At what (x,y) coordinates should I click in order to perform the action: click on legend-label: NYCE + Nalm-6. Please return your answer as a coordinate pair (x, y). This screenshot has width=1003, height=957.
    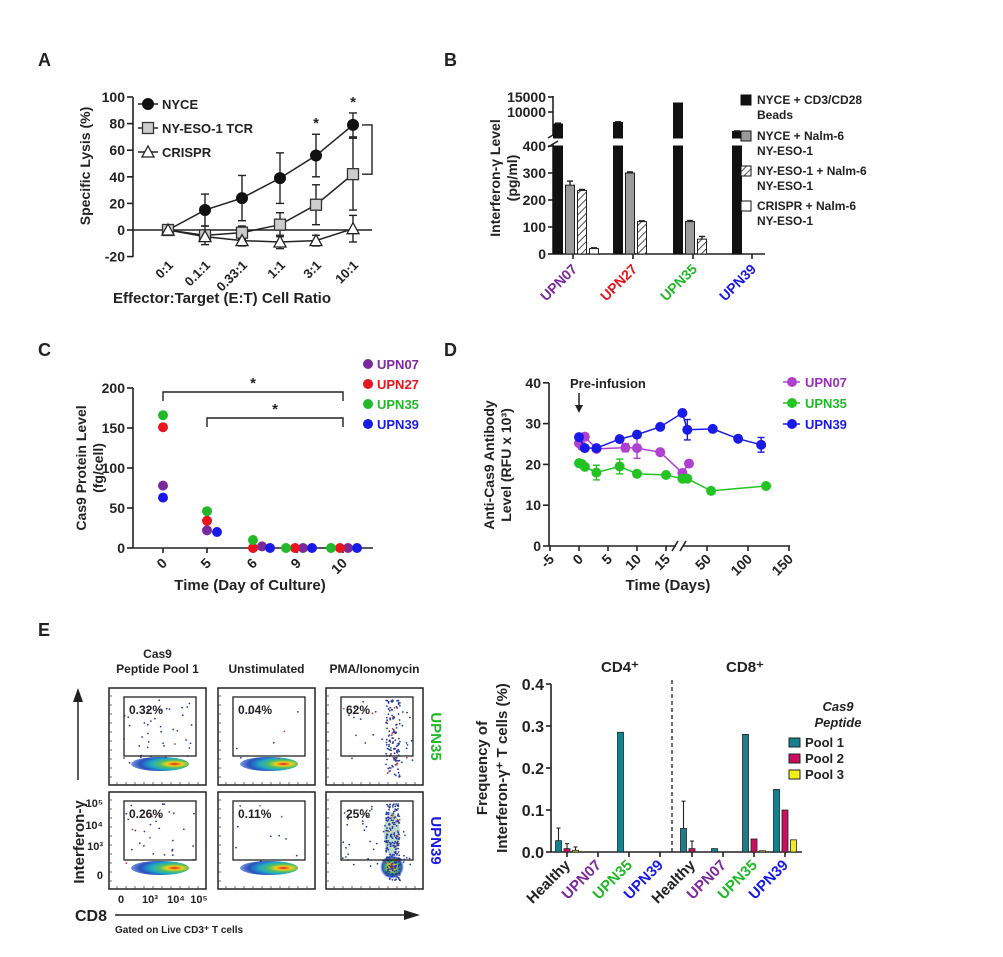
    Looking at the image, I should click on (800, 136).